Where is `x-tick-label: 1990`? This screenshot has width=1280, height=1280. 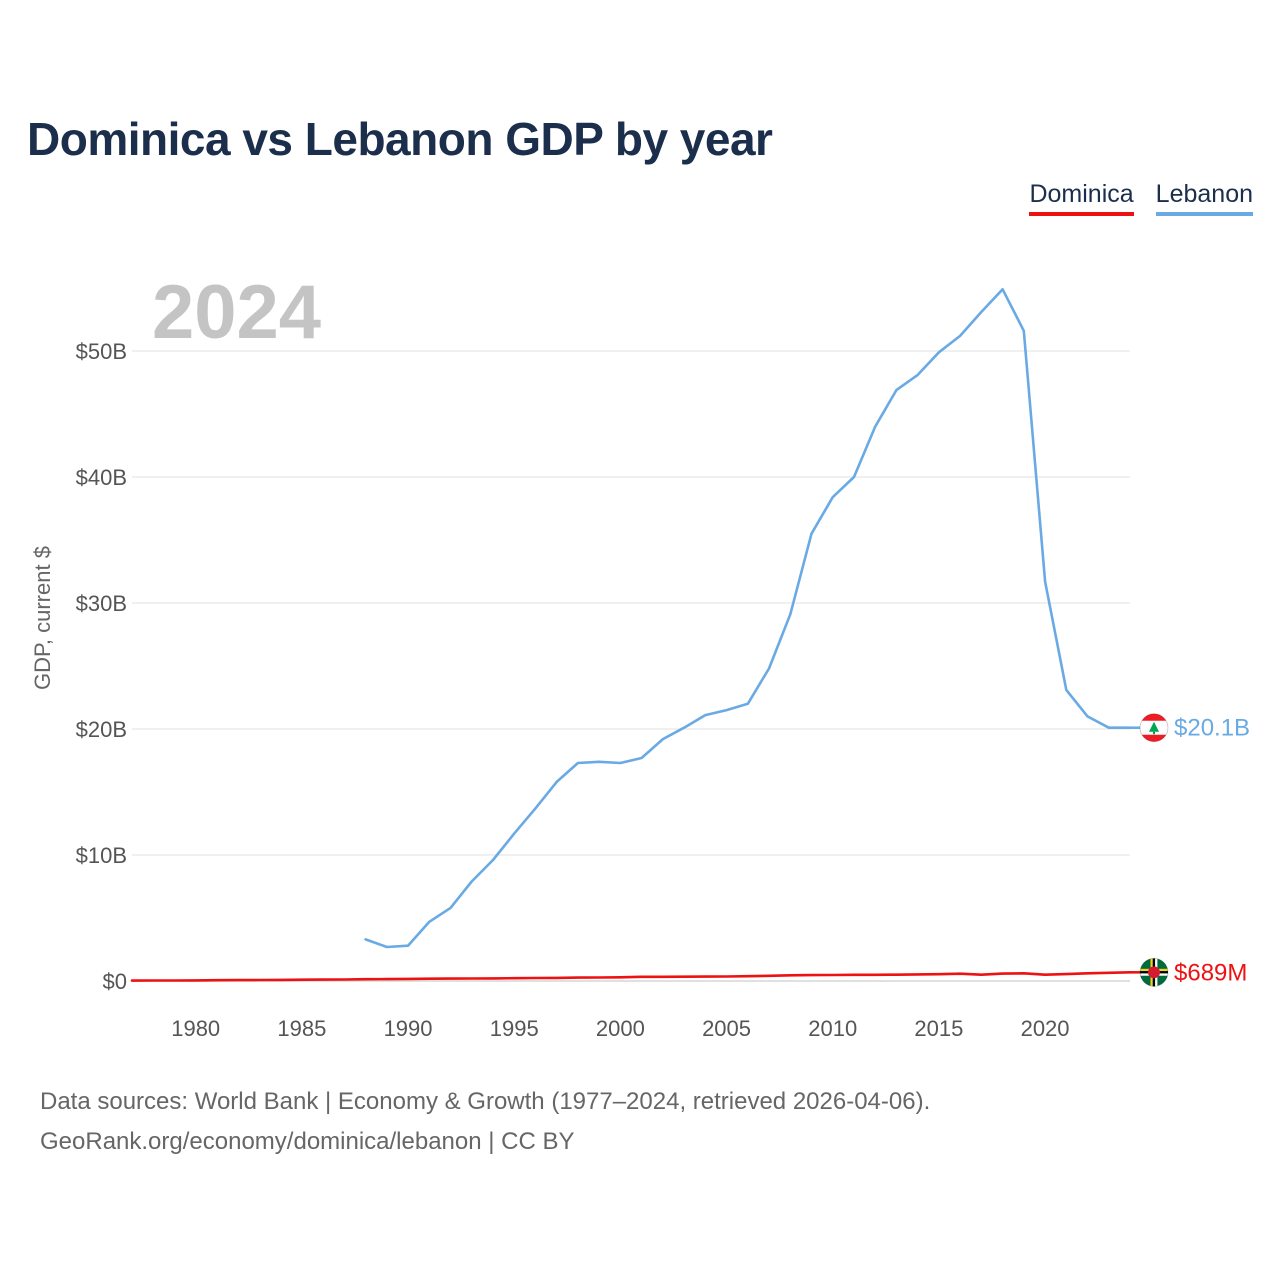 x-tick-label: 1990 is located at coordinates (408, 1028).